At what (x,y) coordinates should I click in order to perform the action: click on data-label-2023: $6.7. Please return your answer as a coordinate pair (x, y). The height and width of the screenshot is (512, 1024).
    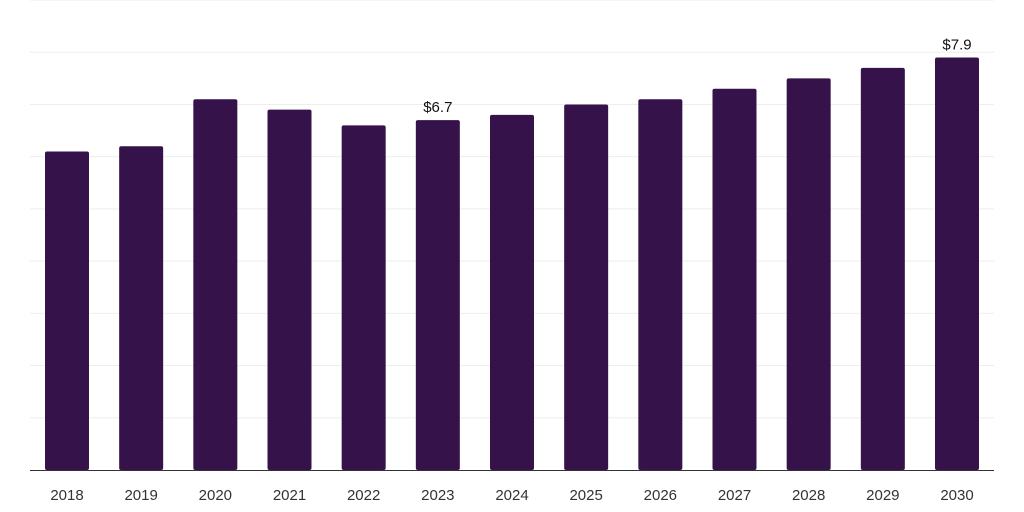
    Looking at the image, I should click on (437, 107).